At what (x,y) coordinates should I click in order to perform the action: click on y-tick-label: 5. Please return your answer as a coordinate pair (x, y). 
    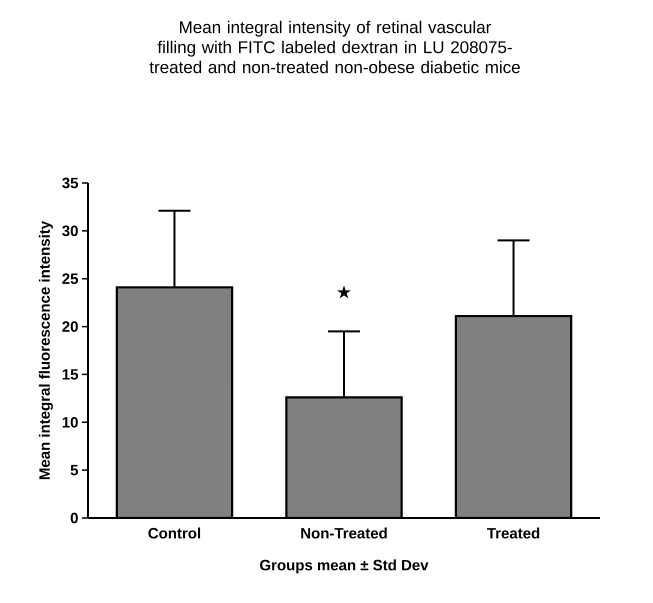
    Looking at the image, I should click on (74, 470).